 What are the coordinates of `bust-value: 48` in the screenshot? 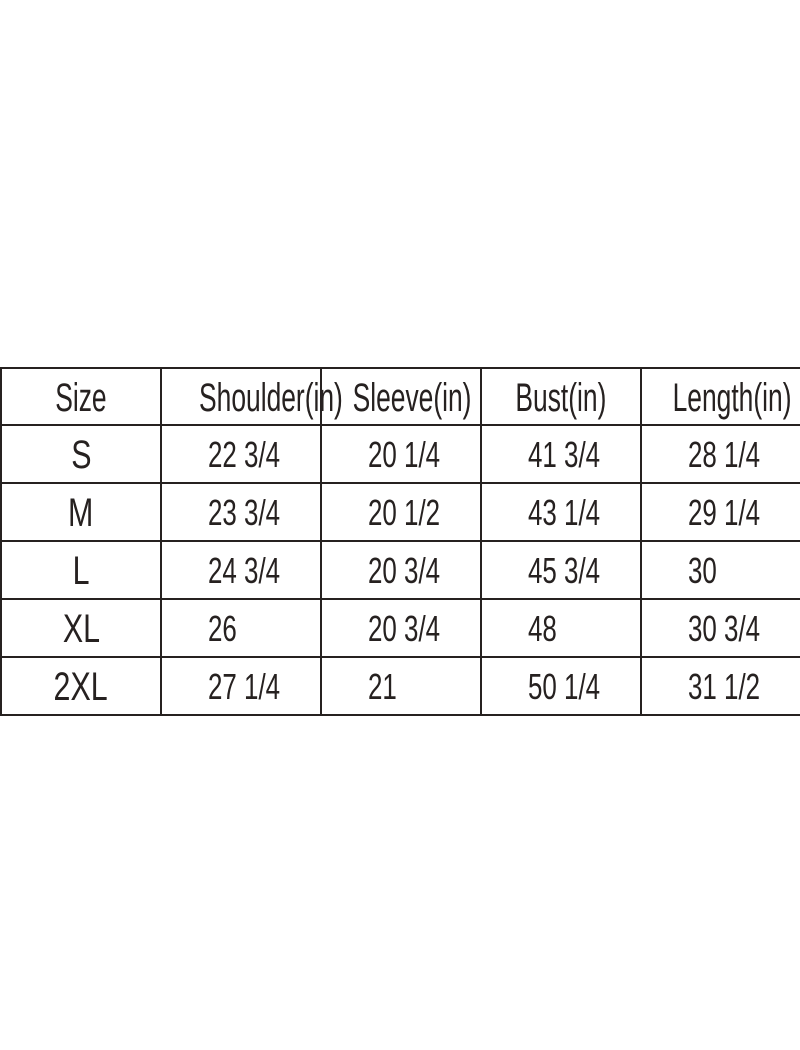 It's located at (542, 628).